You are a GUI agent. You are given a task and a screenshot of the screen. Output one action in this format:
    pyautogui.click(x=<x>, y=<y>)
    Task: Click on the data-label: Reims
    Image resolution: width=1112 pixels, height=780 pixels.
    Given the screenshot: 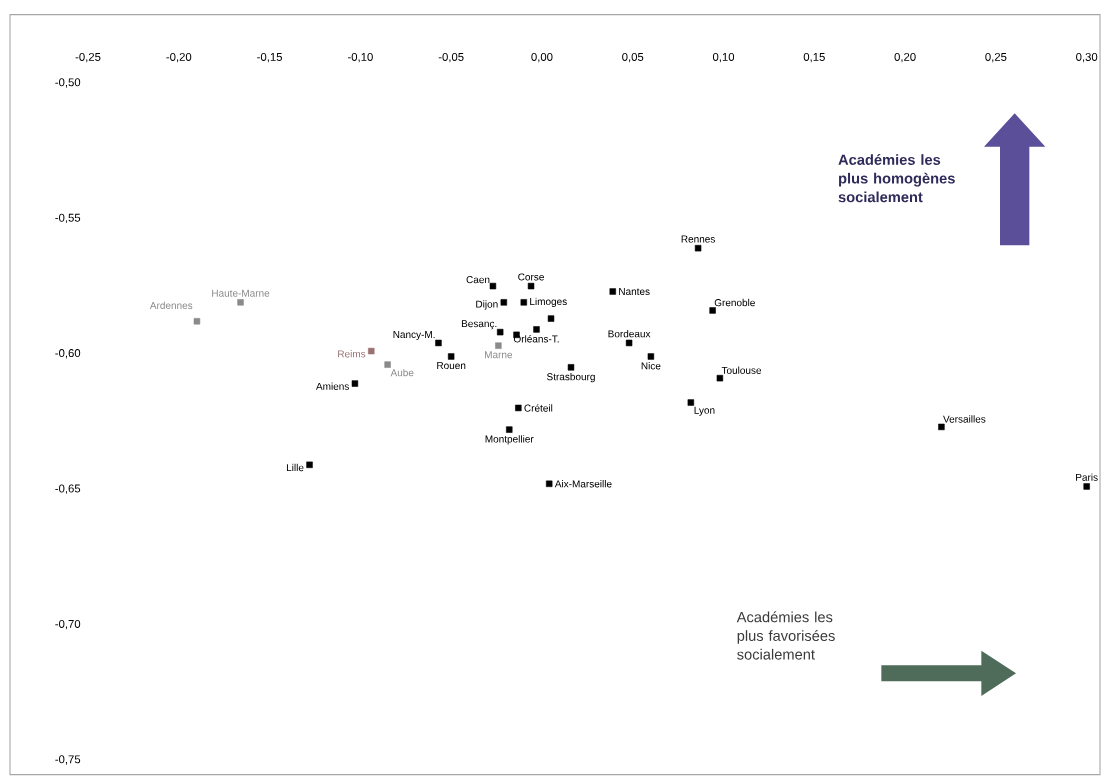 What is the action you would take?
    pyautogui.click(x=352, y=354)
    